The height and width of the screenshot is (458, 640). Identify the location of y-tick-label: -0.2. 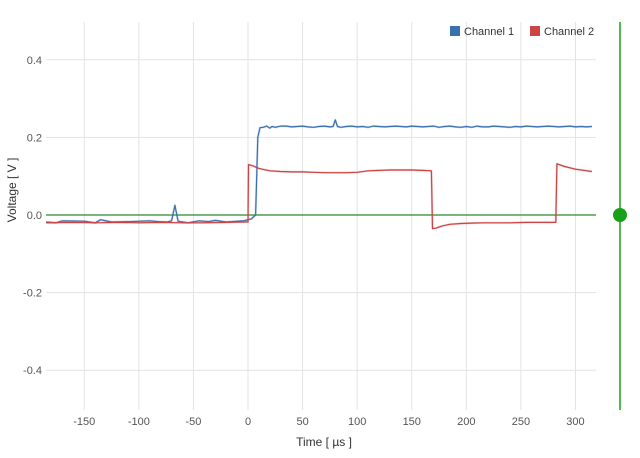
(32, 294).